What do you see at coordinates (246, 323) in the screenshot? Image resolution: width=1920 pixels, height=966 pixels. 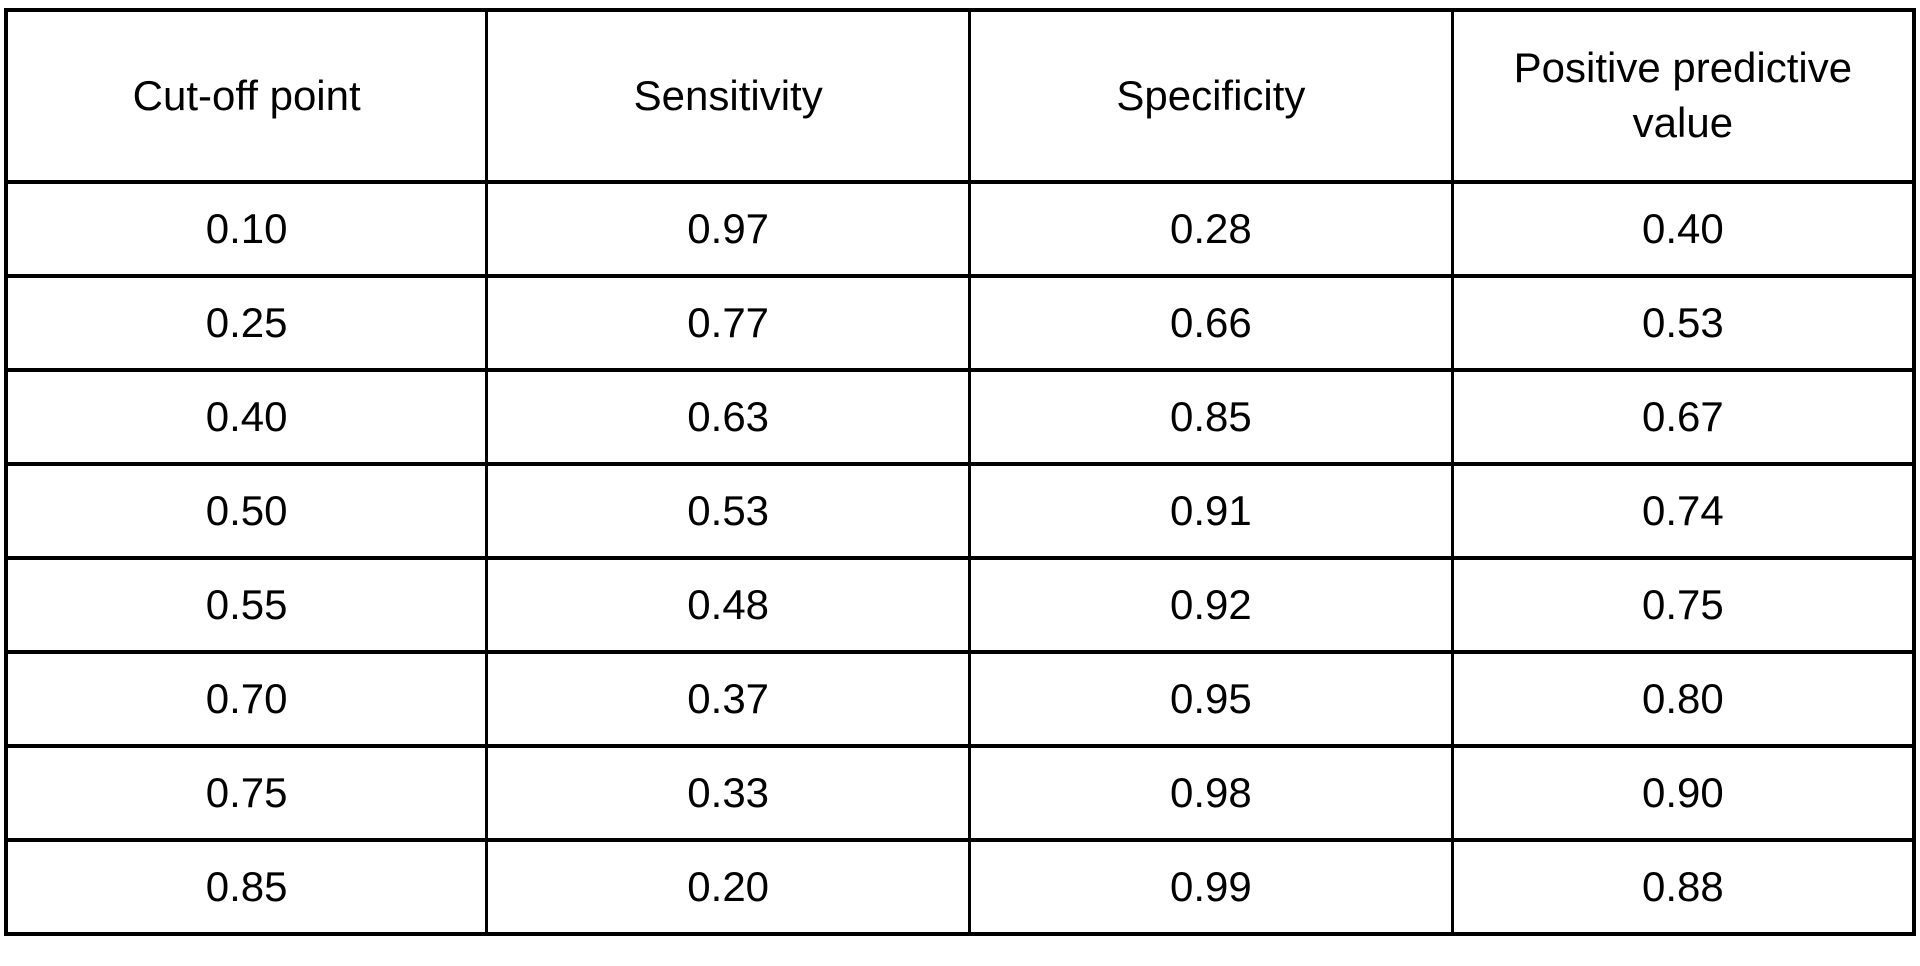 I see `table-cell: 0.25` at bounding box center [246, 323].